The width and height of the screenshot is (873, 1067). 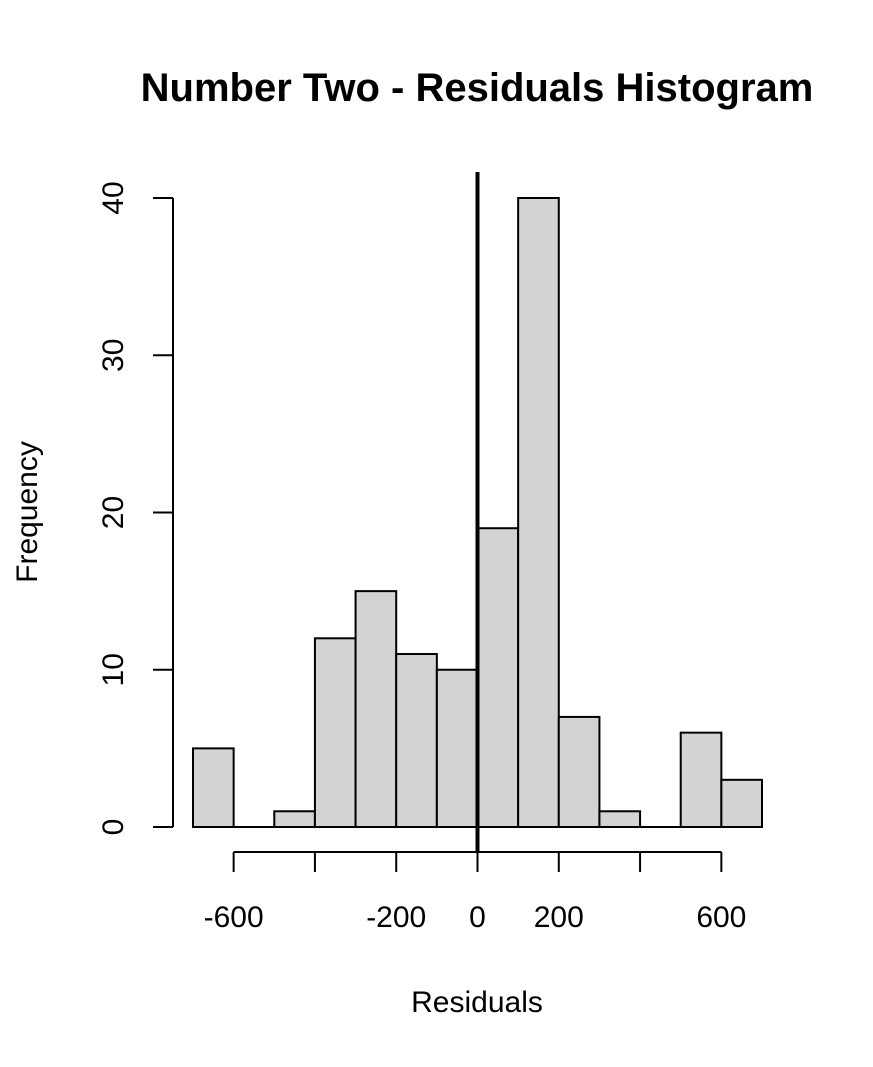 What do you see at coordinates (477, 917) in the screenshot?
I see `x-tick-label: 0` at bounding box center [477, 917].